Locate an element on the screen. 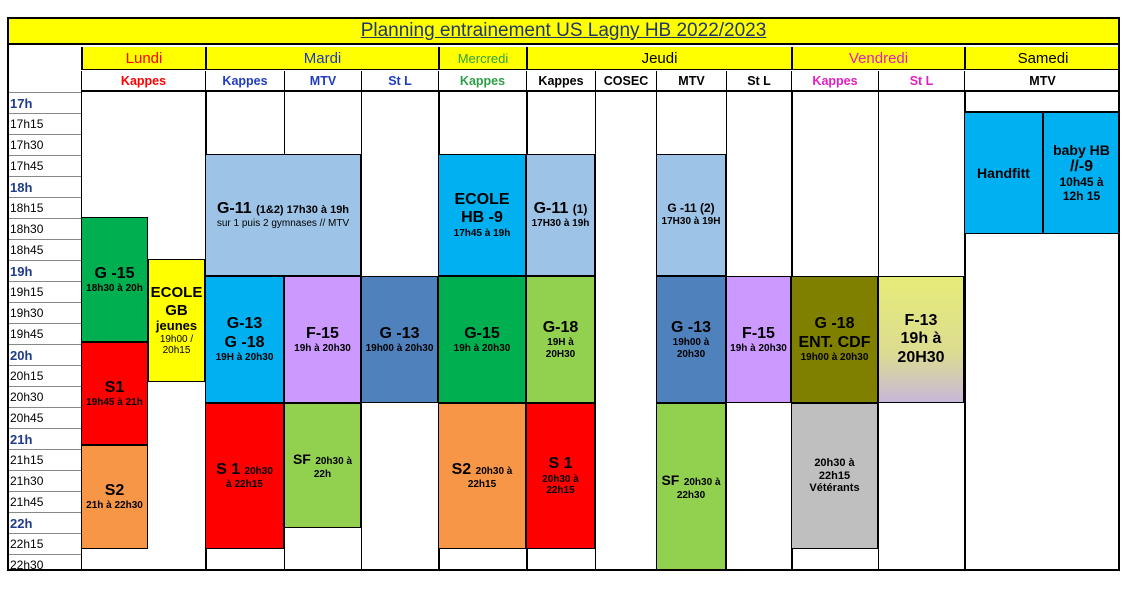 Image resolution: width=1135 pixels, height=597 pixels. session-title: G-13 is located at coordinates (244, 324).